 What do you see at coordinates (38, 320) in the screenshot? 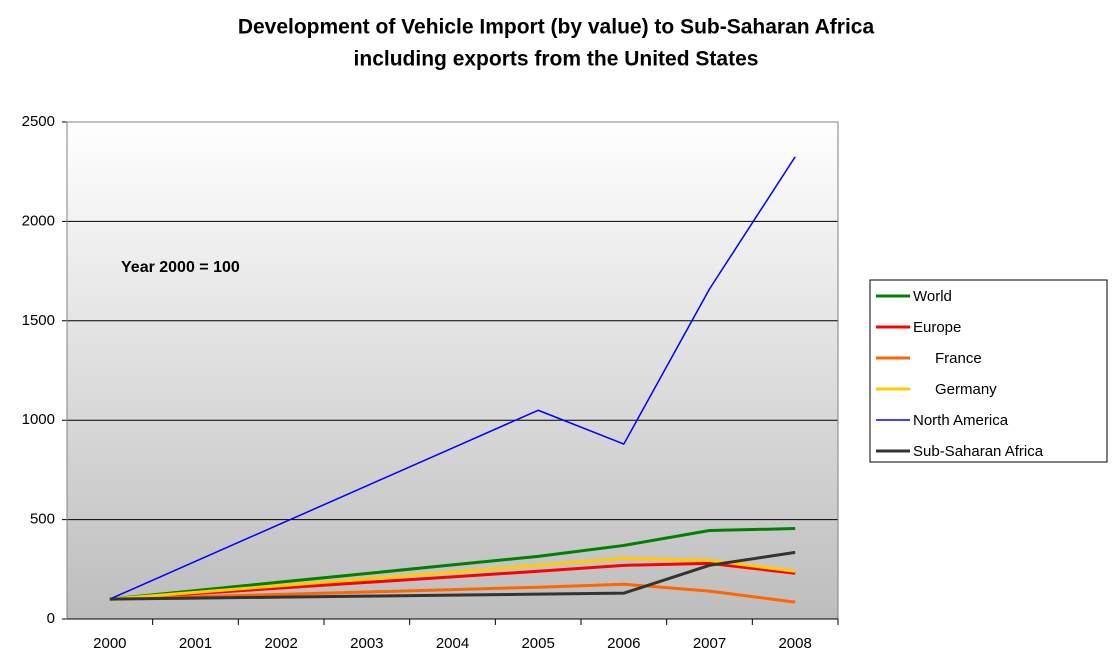
I see `y-tick-label: 1500` at bounding box center [38, 320].